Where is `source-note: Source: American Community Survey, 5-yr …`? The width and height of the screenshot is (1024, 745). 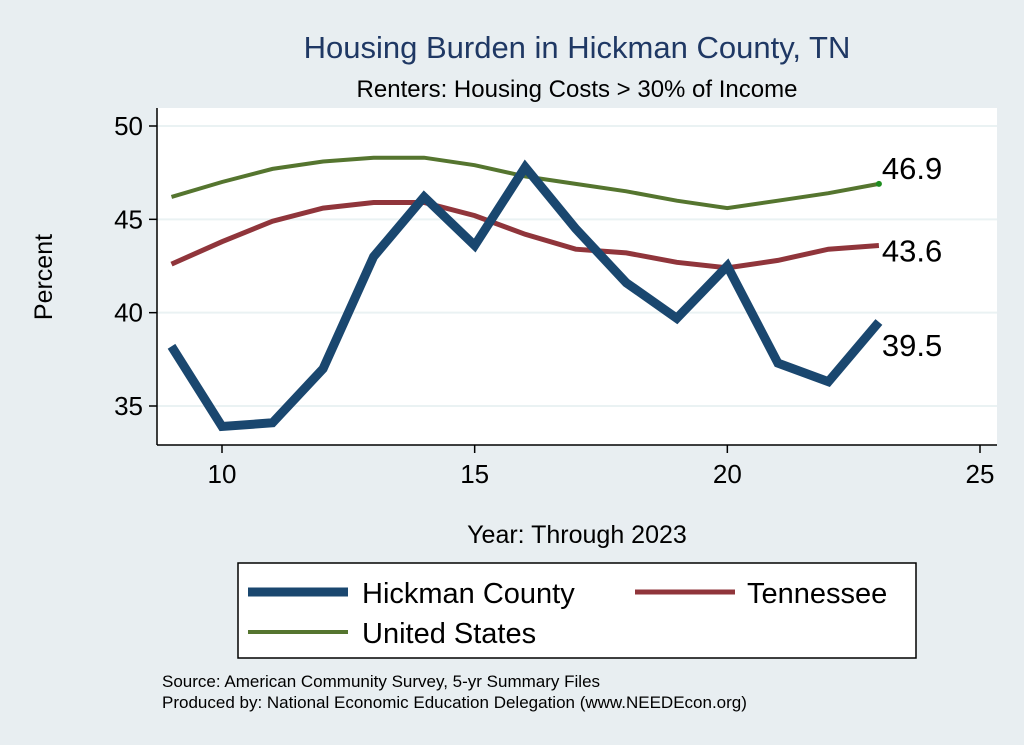
source-note: Source: American Community Survey, 5-yr … is located at coordinates (381, 681).